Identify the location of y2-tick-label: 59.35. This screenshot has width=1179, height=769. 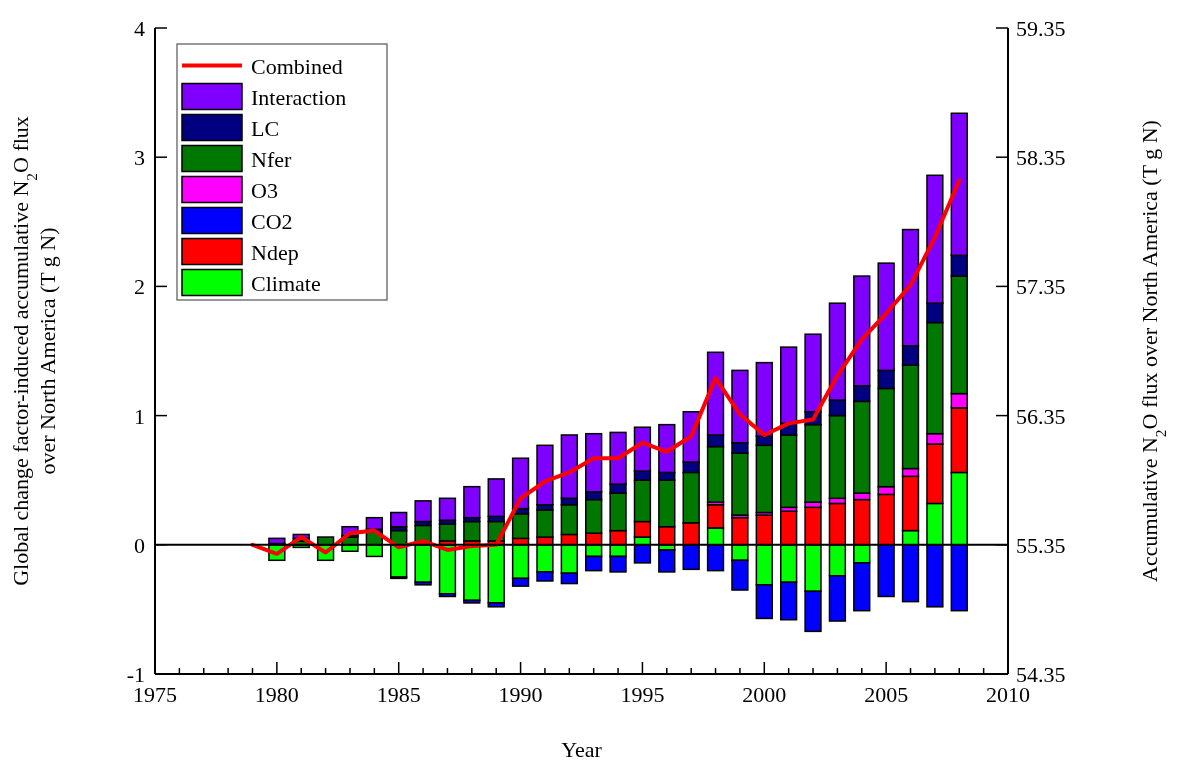
(1041, 28).